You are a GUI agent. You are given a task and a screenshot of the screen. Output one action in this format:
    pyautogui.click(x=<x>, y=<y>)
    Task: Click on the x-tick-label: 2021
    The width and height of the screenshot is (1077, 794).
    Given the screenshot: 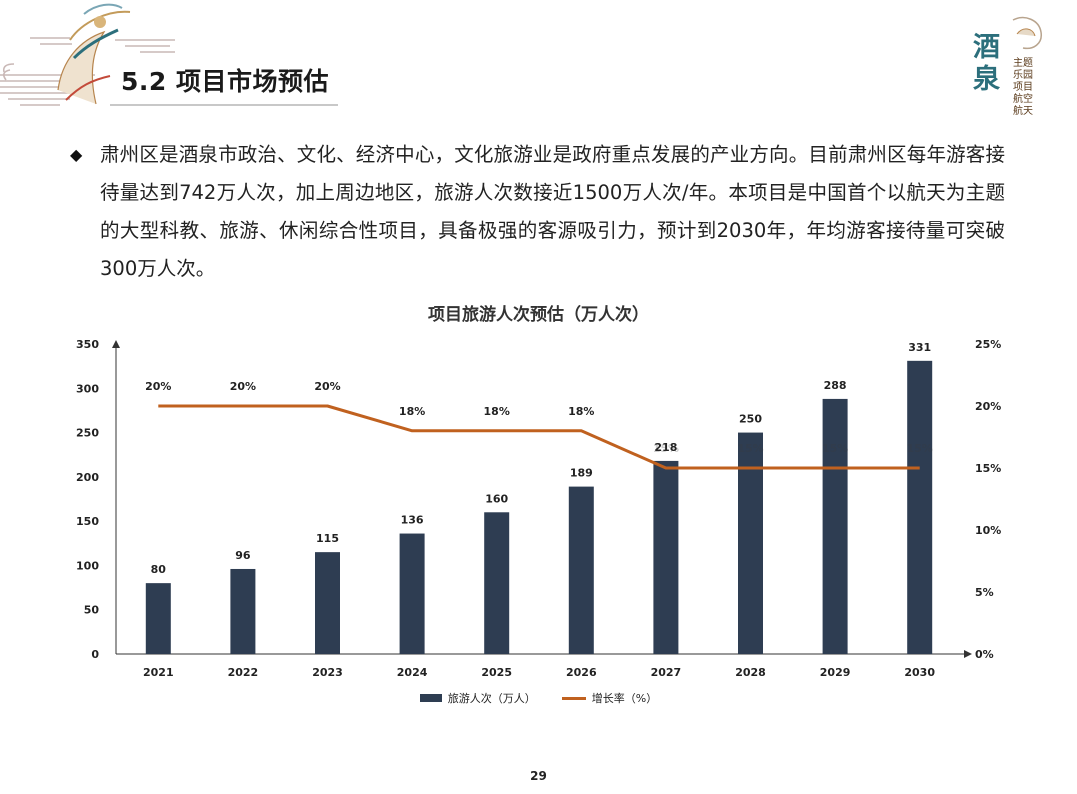 What is the action you would take?
    pyautogui.click(x=158, y=672)
    